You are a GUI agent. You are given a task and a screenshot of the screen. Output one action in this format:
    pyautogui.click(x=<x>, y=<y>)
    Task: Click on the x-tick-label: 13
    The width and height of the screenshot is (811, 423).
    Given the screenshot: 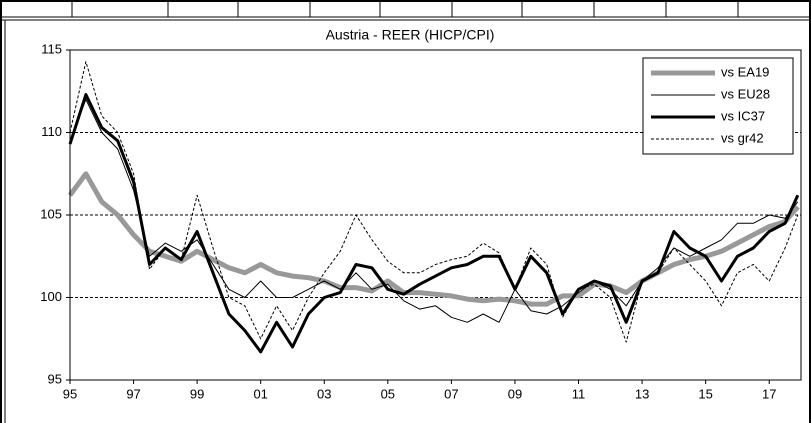 What is the action you would take?
    pyautogui.click(x=642, y=393)
    